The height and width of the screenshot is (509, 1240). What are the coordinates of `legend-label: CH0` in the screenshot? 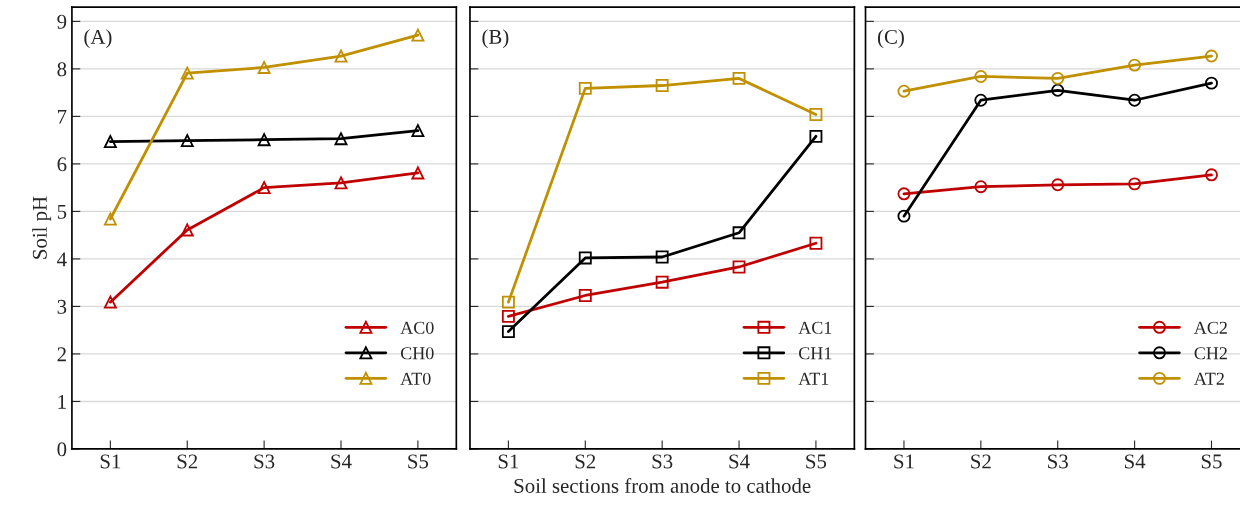 It's located at (417, 353).